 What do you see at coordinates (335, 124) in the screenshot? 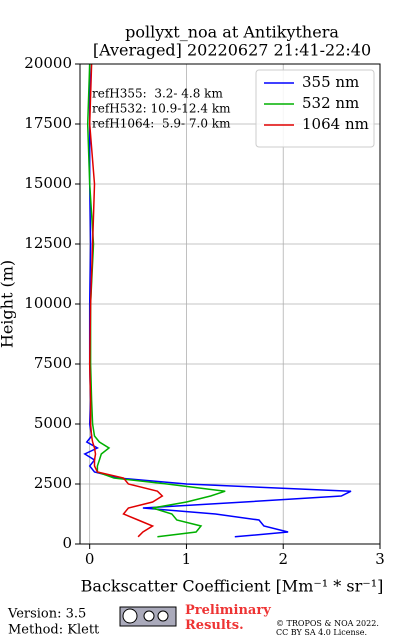
I see `legend-label: 1064 nm` at bounding box center [335, 124].